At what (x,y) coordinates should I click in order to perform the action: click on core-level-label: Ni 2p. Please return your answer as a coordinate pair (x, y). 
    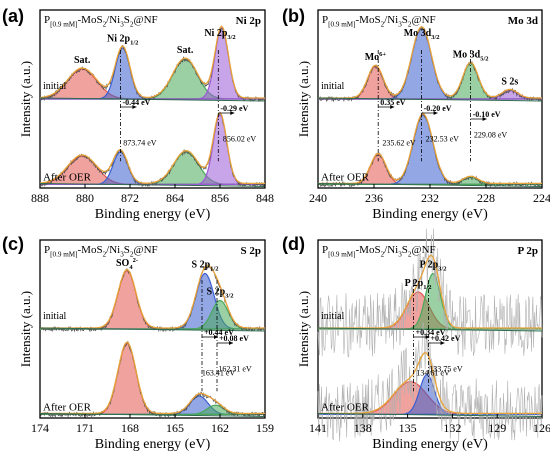
    Looking at the image, I should click on (248, 21).